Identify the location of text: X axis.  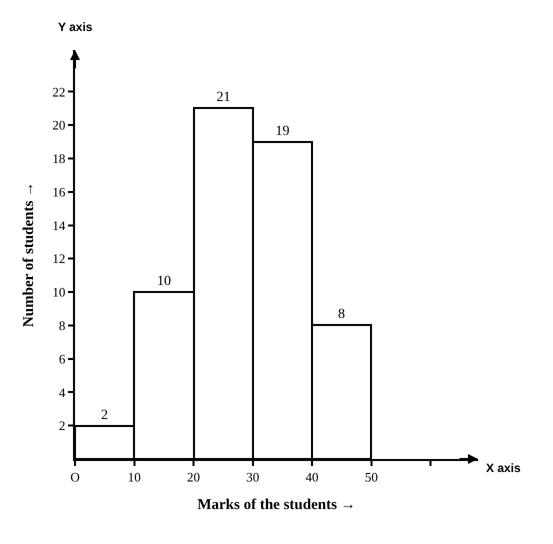
(504, 468).